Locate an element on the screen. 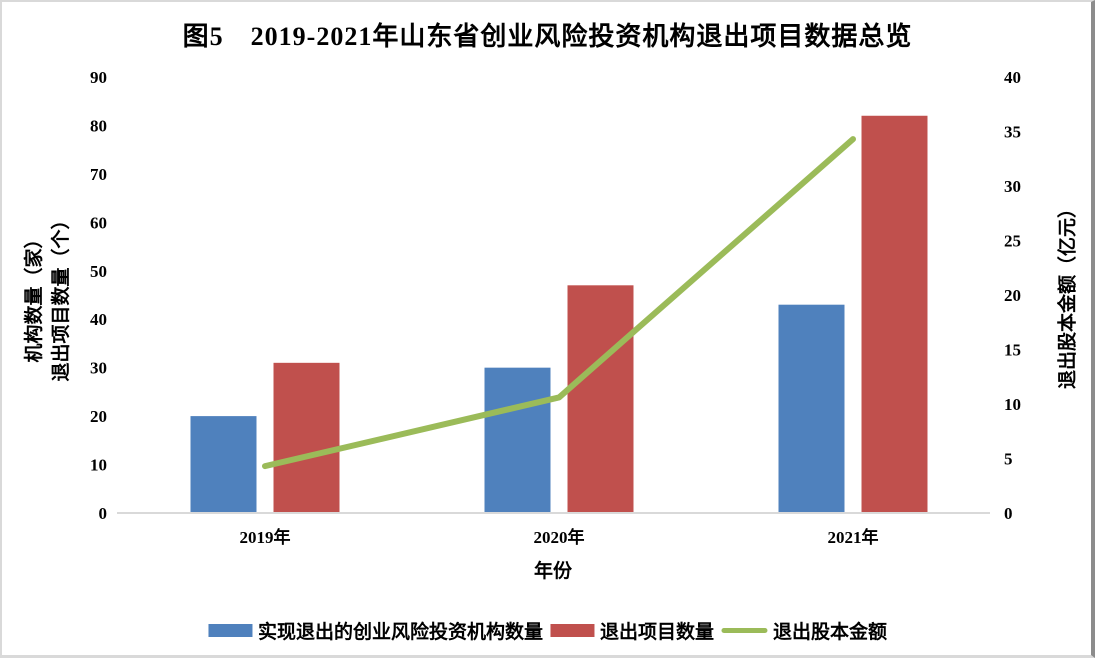  legend-item-institutions: 实现退出的创业风险投资机构数量 is located at coordinates (375, 630).